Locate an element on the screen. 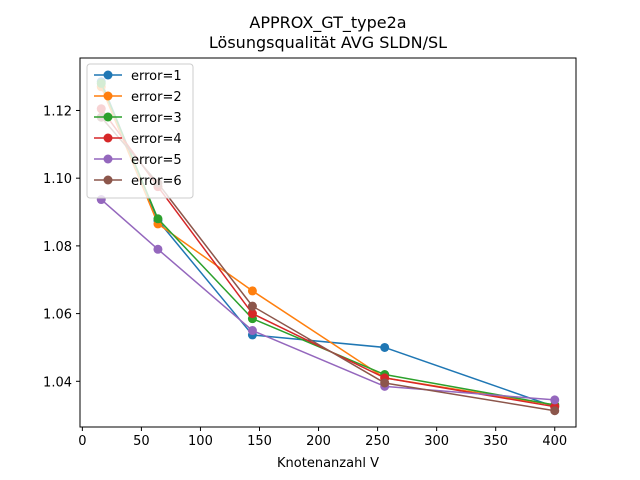 The width and height of the screenshot is (640, 480). chart-subtitle: Lösungsqualität AVG SLDN/SL is located at coordinates (328, 42).